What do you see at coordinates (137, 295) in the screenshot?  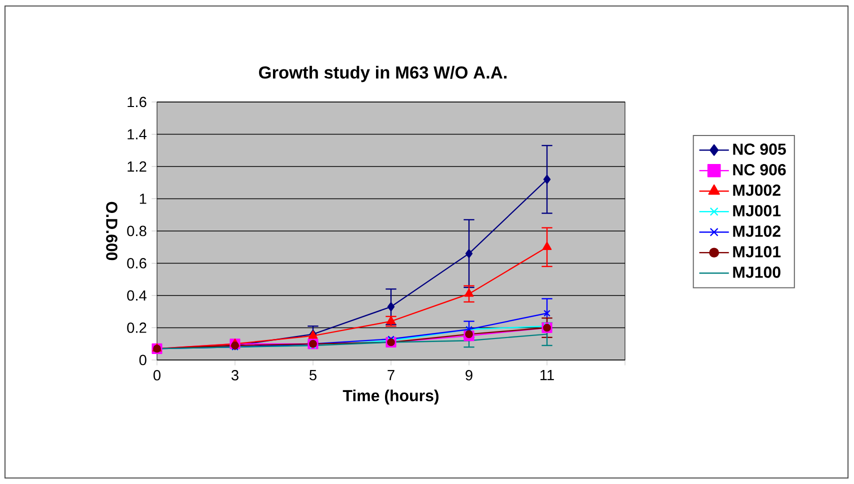 I see `y-tick-label: 0.4` at bounding box center [137, 295].